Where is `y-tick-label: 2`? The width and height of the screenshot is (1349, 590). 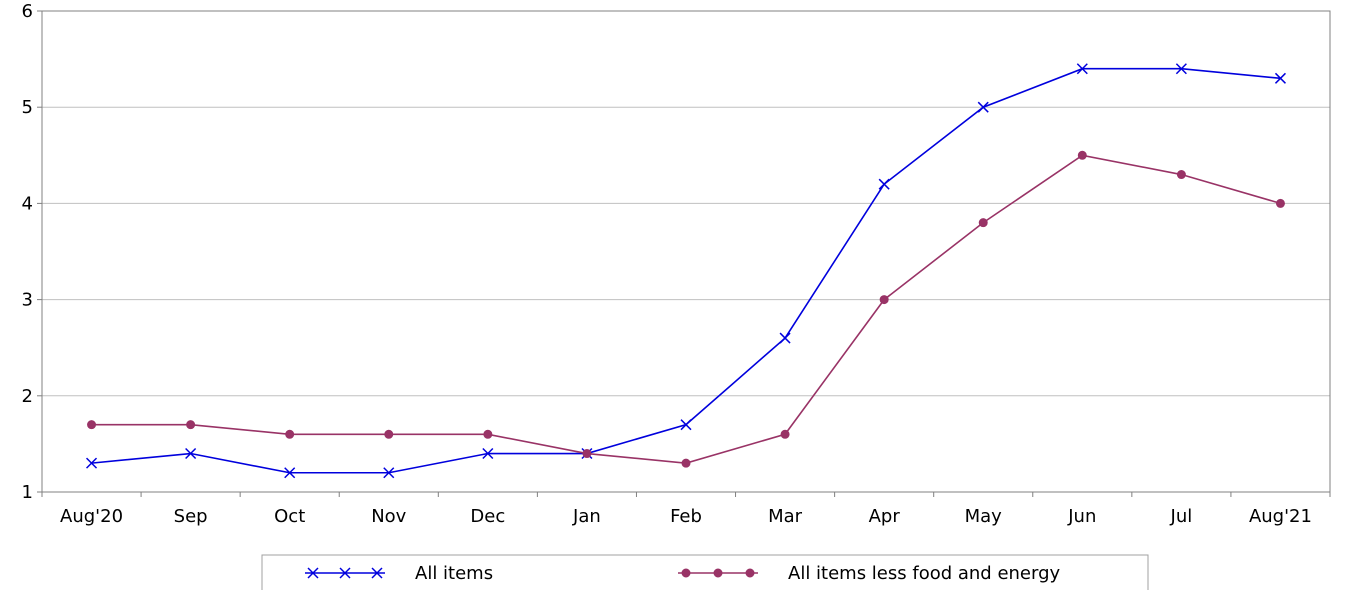
y-tick-label: 2 is located at coordinates (27, 396).